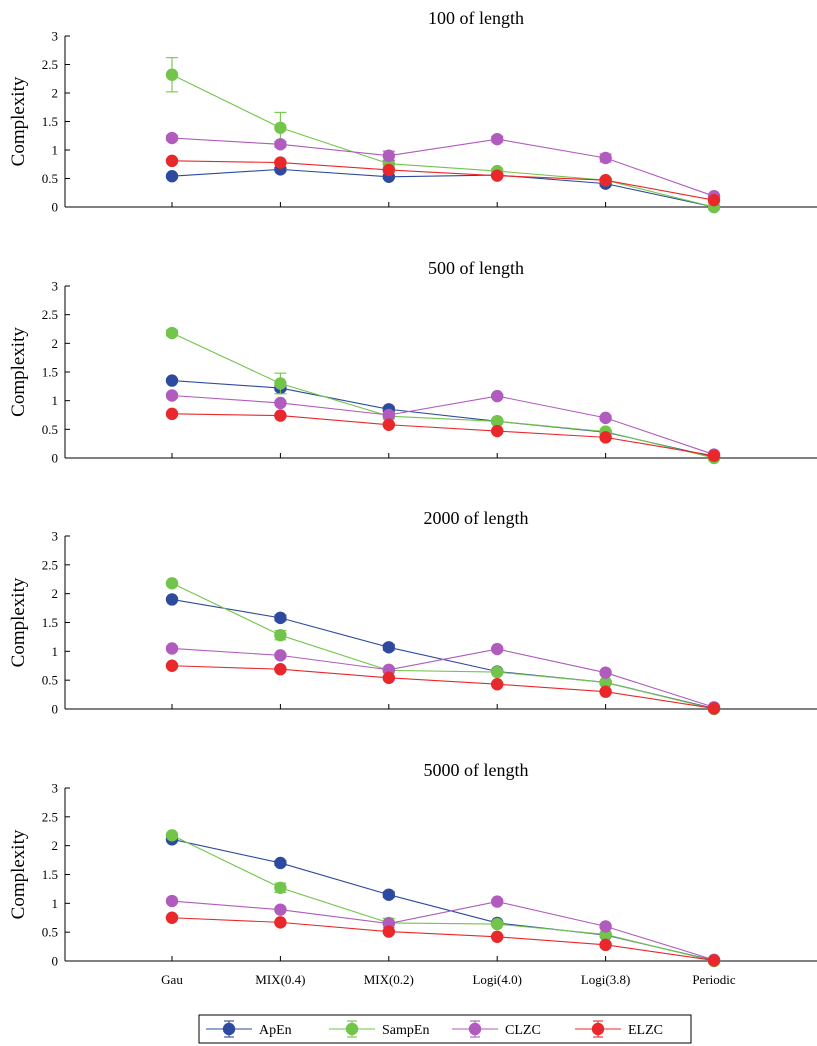 This screenshot has width=817, height=1046. Describe the element at coordinates (523, 1030) in the screenshot. I see `legend-label: CLZC` at that location.